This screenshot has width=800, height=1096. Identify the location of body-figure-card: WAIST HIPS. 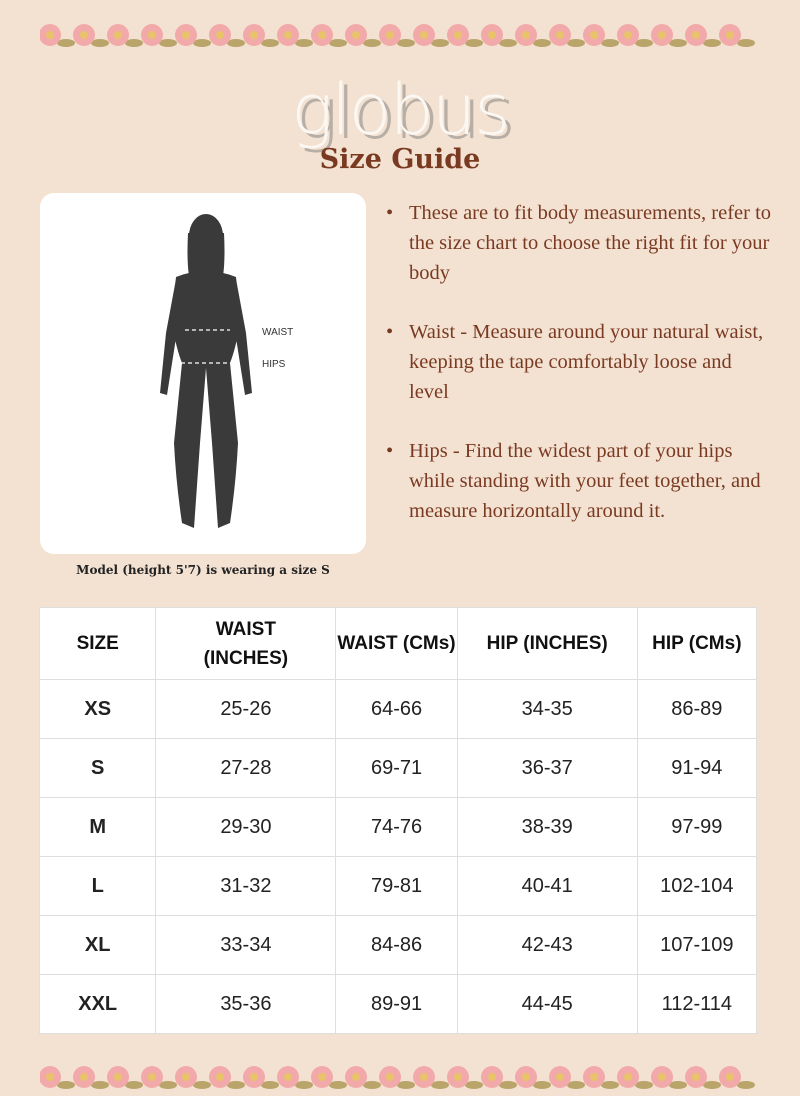
(203, 373).